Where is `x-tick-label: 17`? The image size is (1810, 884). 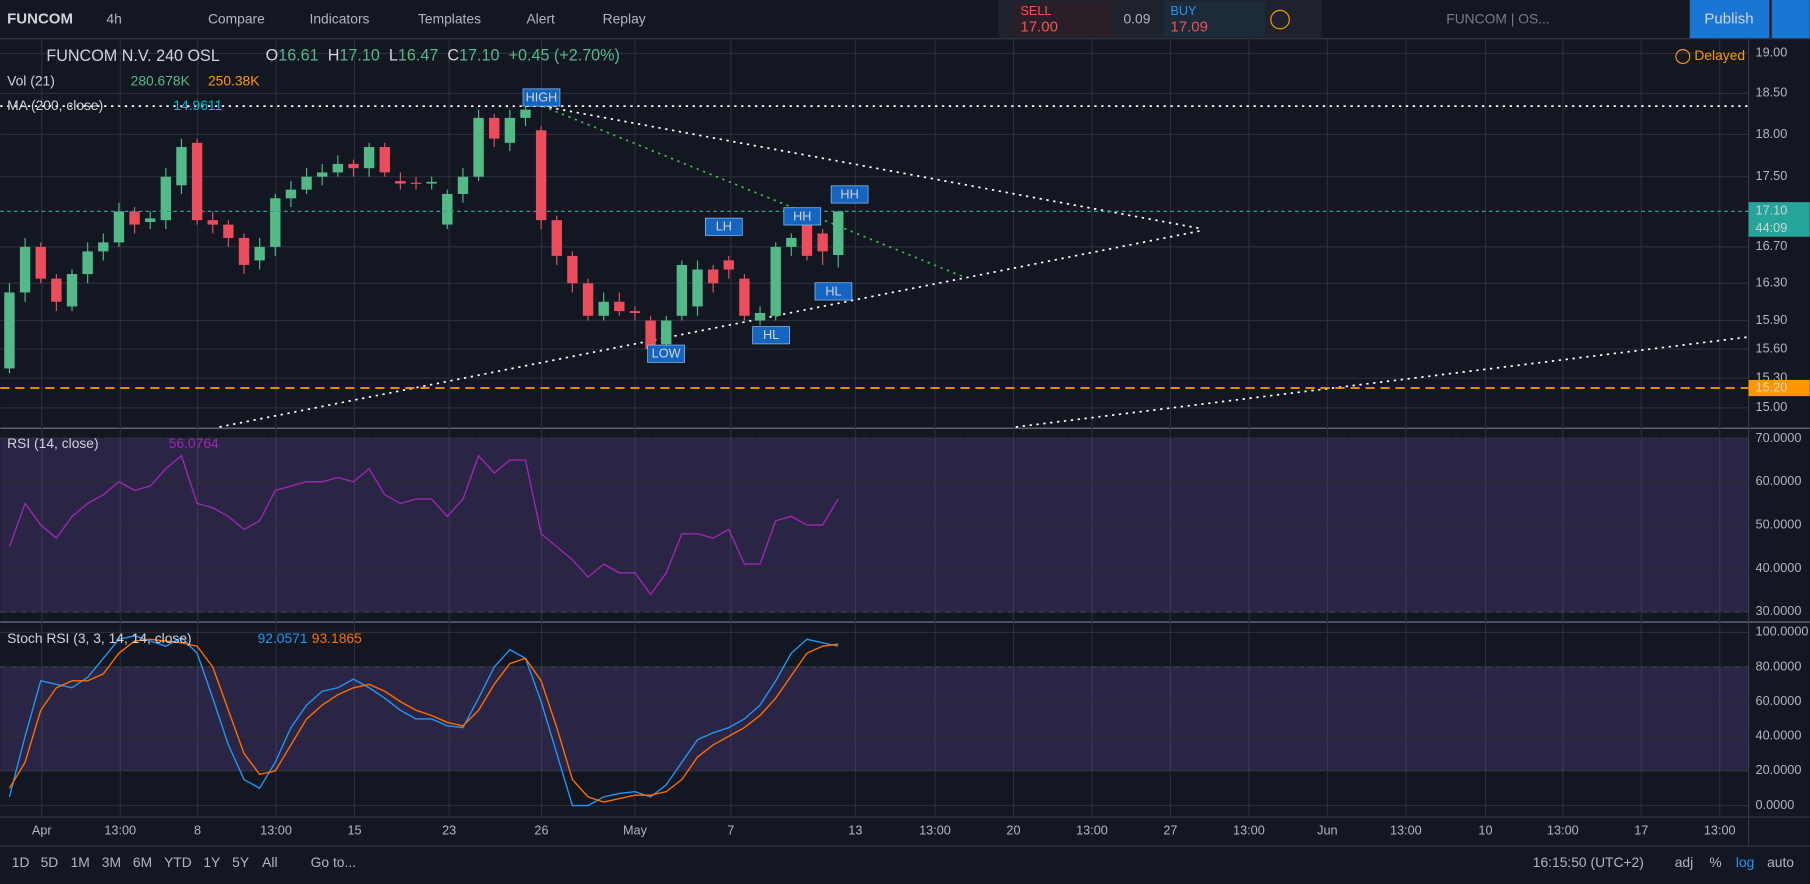 x-tick-label: 17 is located at coordinates (1641, 830).